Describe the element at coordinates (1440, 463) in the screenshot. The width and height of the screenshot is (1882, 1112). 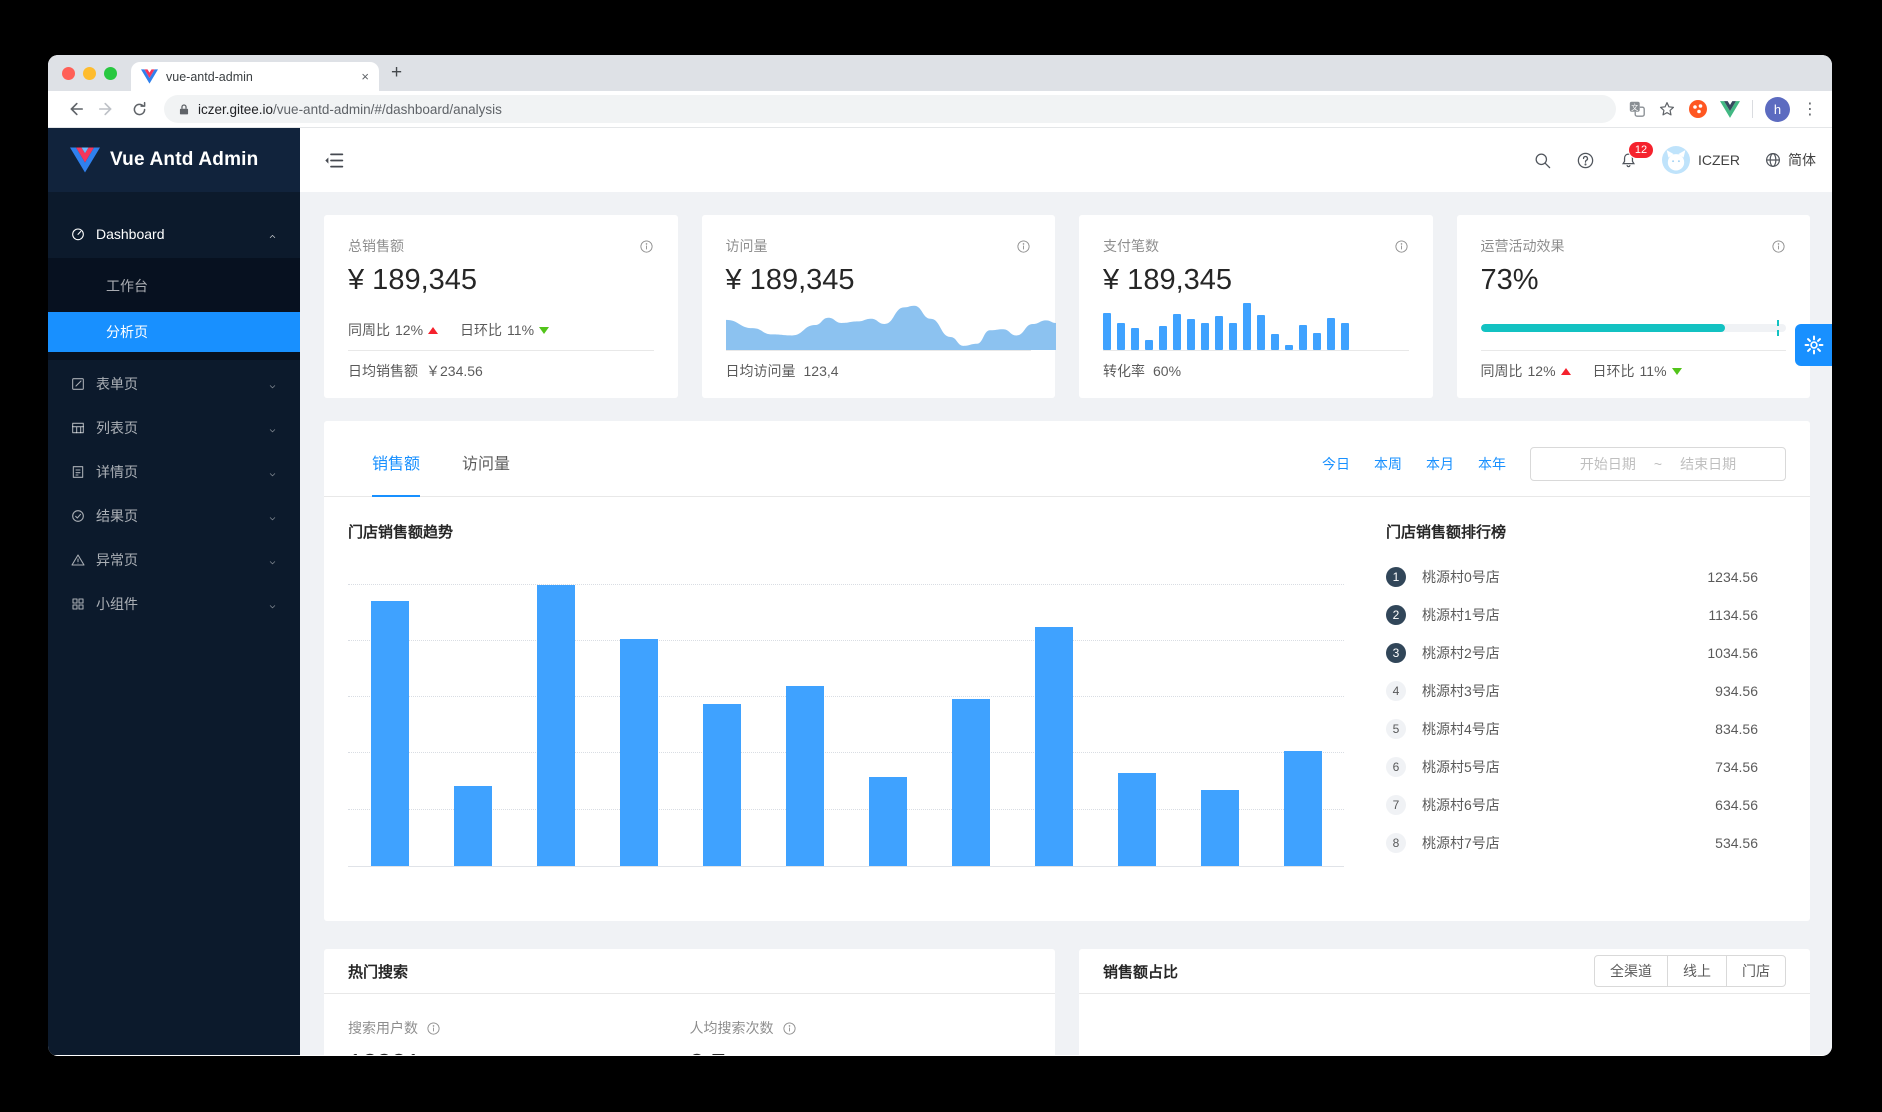
I see `filter-this-month: 本月` at that location.